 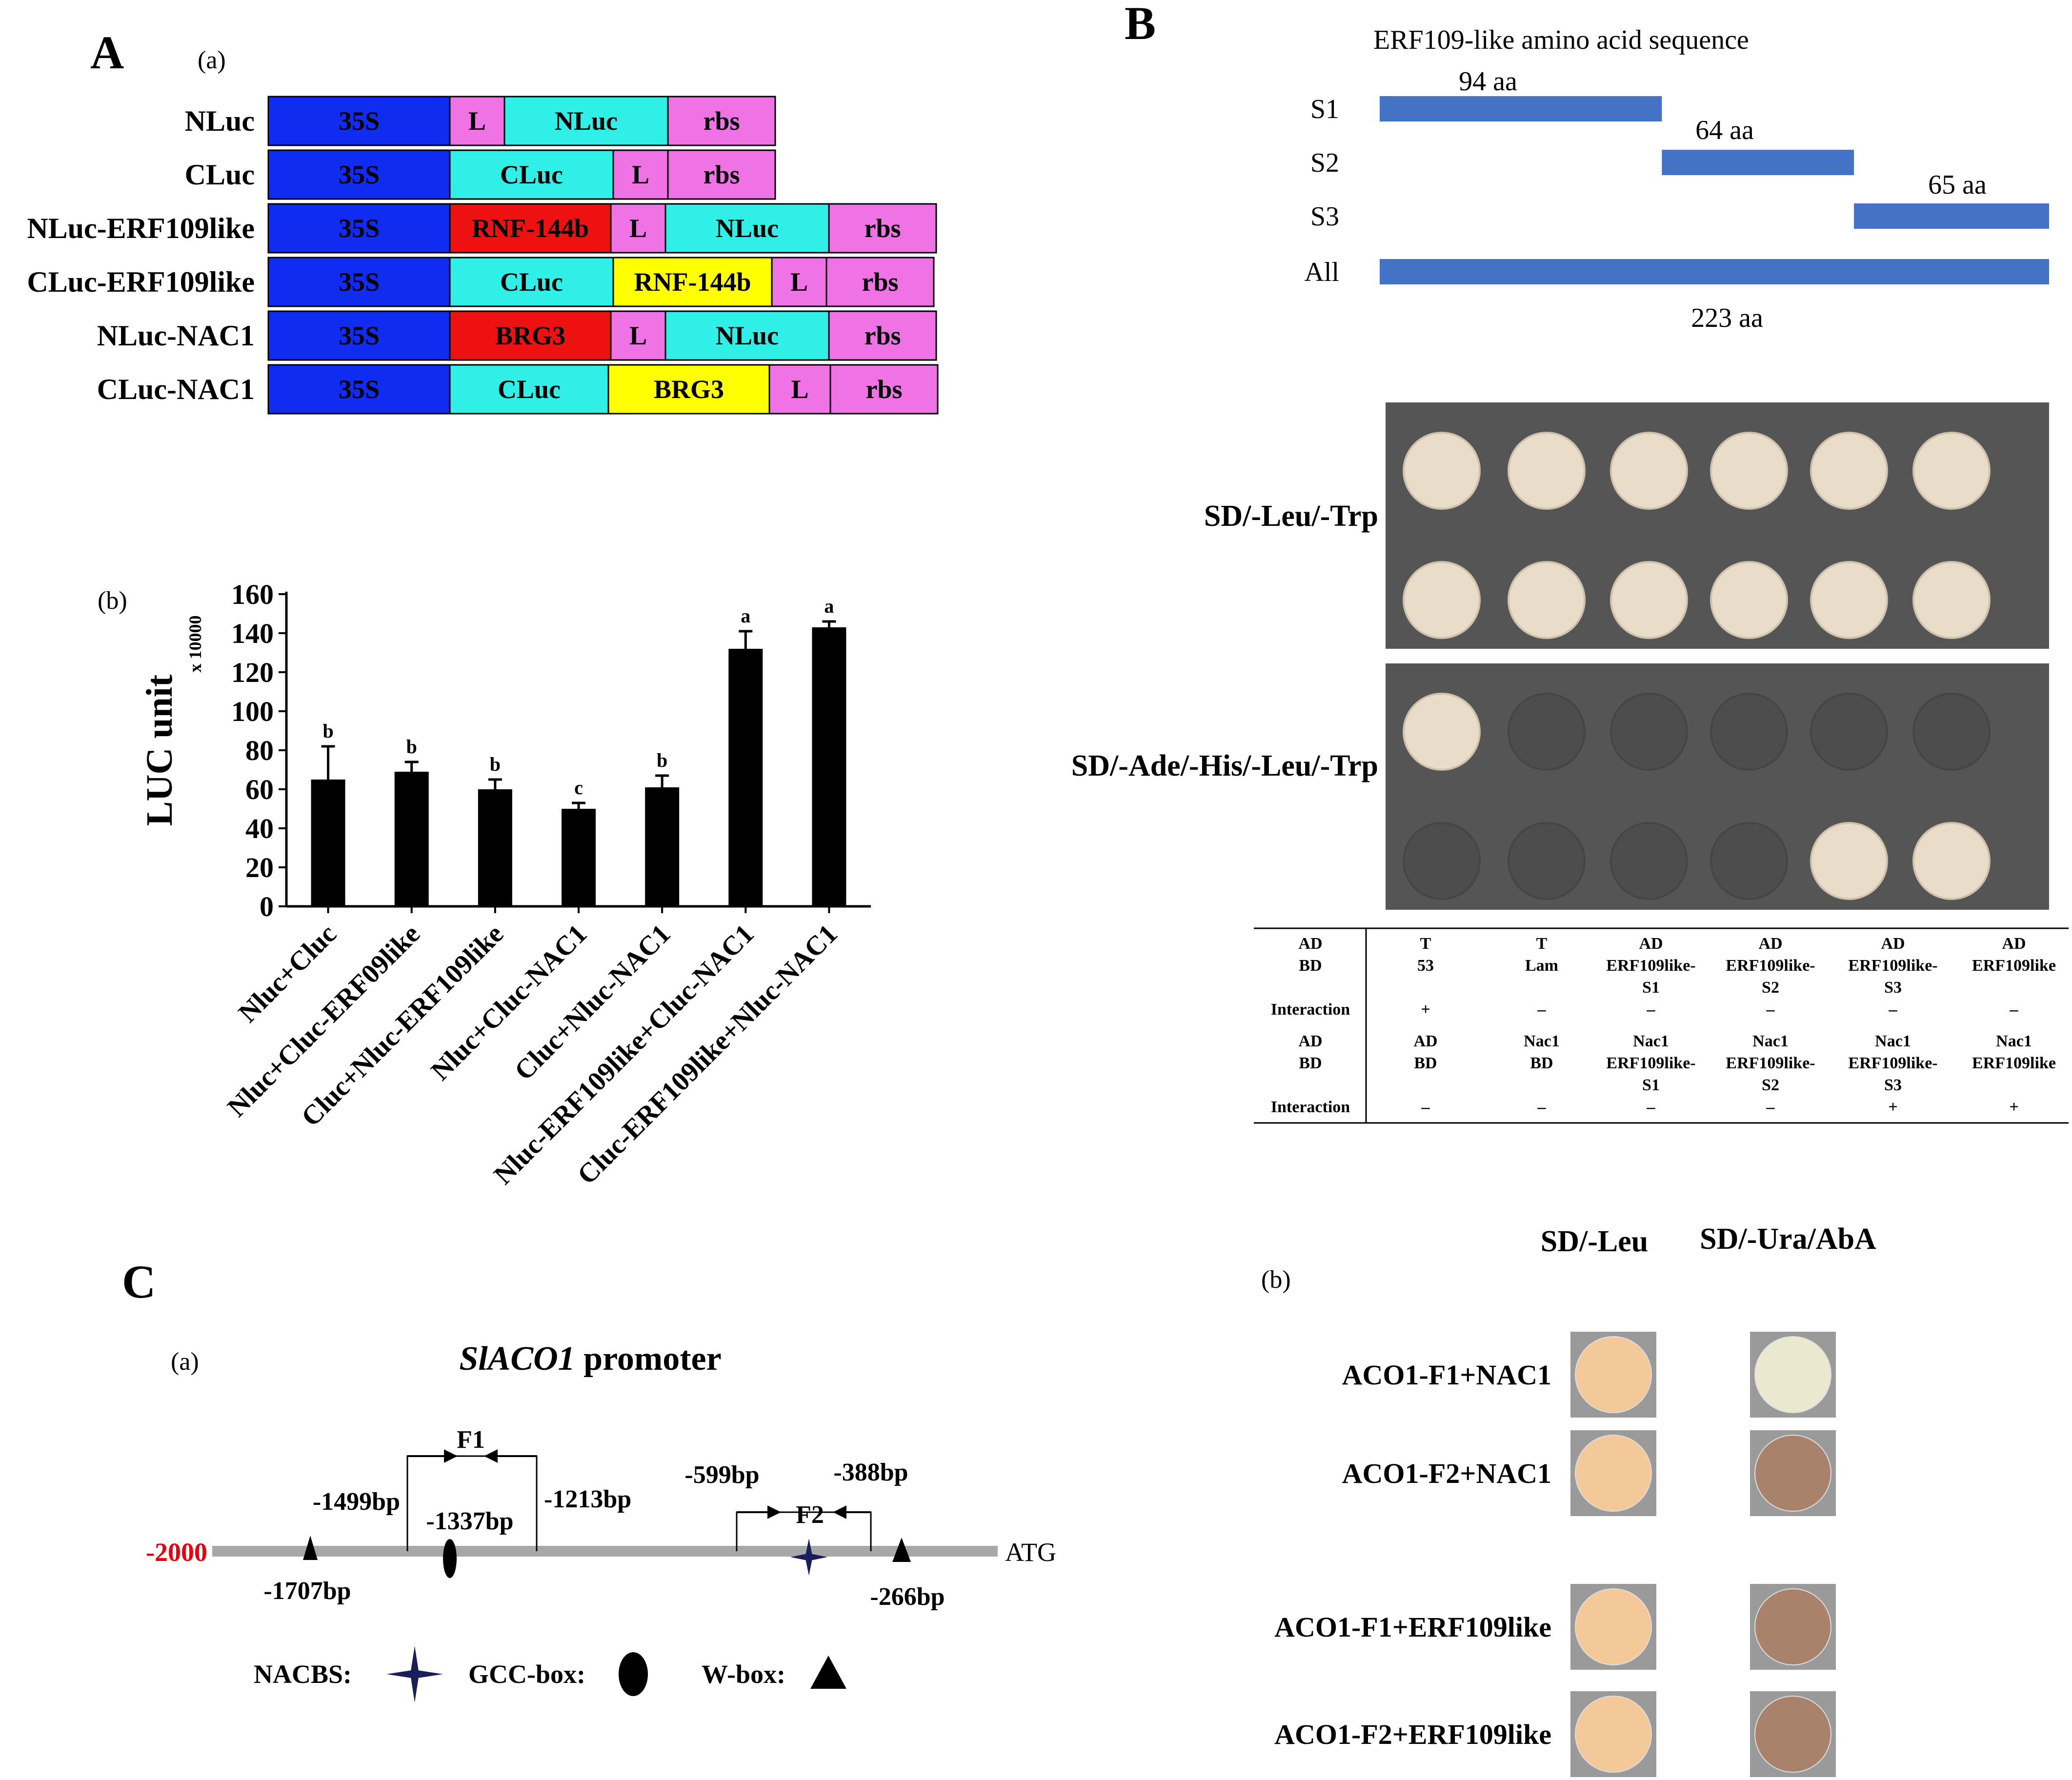 What do you see at coordinates (1425, 944) in the screenshot?
I see `table-cell-ad: T` at bounding box center [1425, 944].